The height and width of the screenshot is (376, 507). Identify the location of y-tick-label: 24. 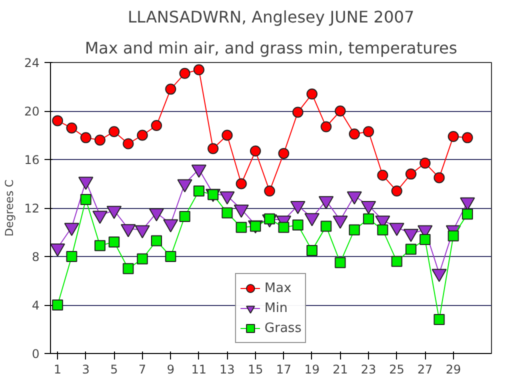
(32, 63).